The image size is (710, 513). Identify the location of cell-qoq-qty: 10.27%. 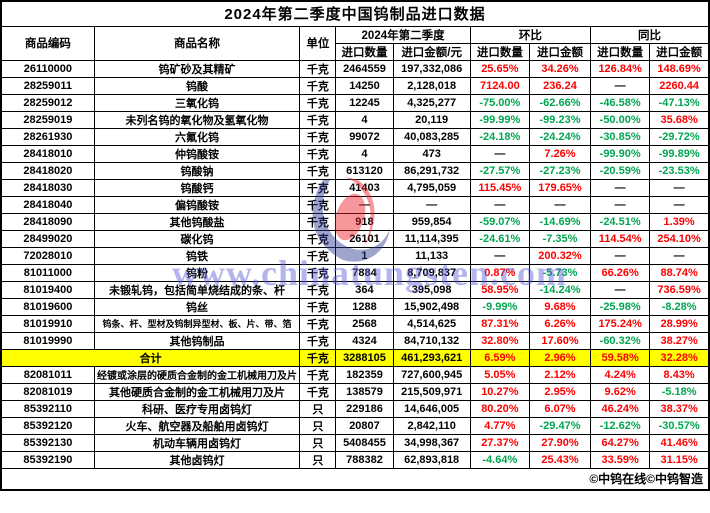
(499, 391).